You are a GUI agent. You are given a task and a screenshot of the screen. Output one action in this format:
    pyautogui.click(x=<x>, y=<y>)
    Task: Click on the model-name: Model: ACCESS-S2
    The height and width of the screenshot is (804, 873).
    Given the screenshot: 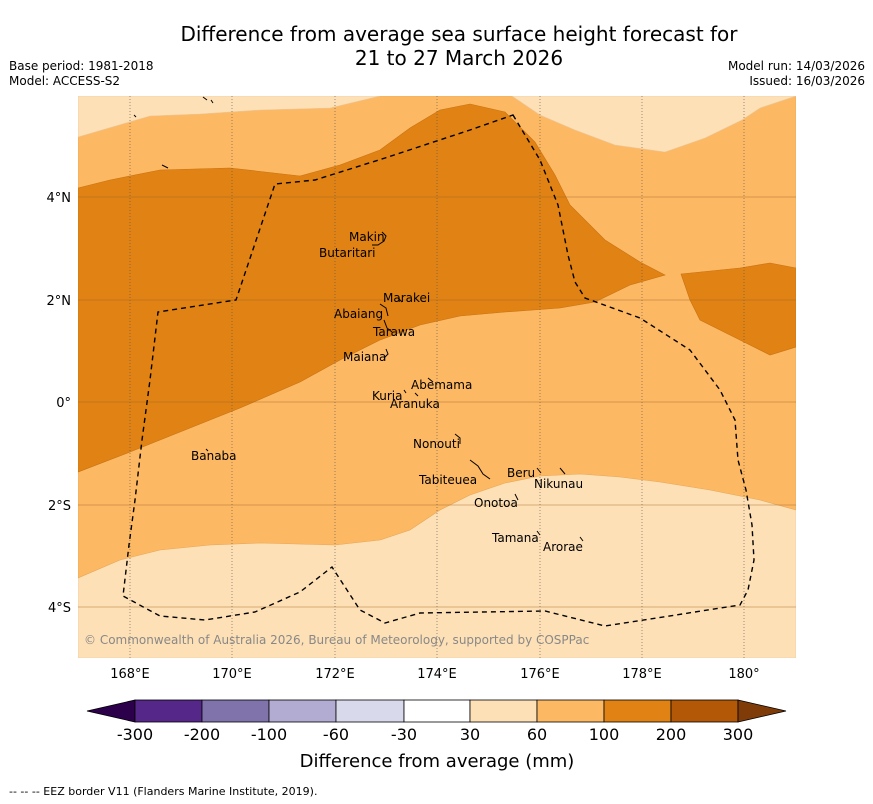 What is the action you would take?
    pyautogui.click(x=65, y=81)
    